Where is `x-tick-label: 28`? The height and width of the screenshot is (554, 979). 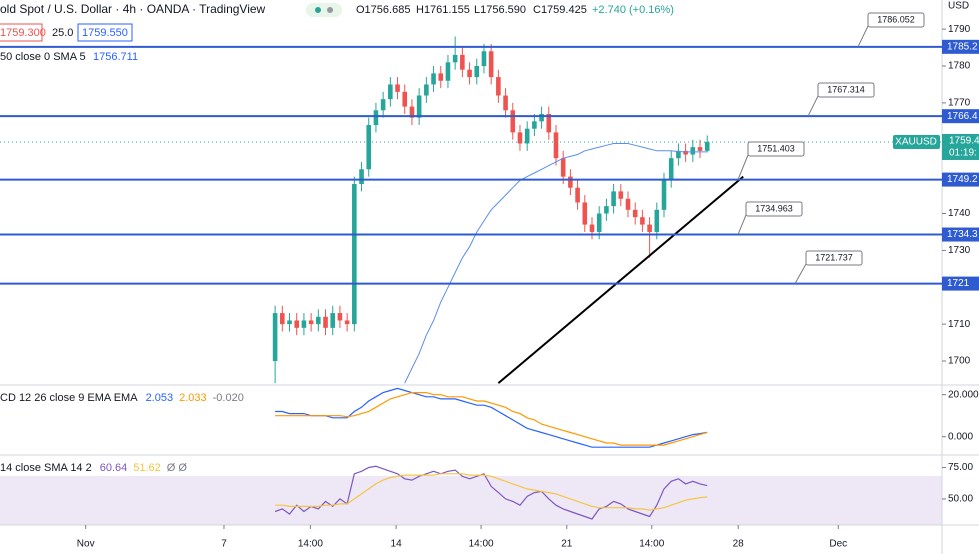 x-tick-label: 28 is located at coordinates (739, 544).